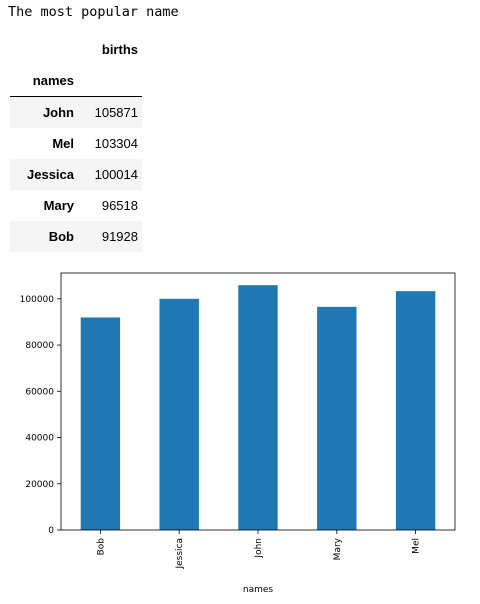 This screenshot has height=604, width=480. I want to click on table-row: Jessica 100014, so click(76, 174).